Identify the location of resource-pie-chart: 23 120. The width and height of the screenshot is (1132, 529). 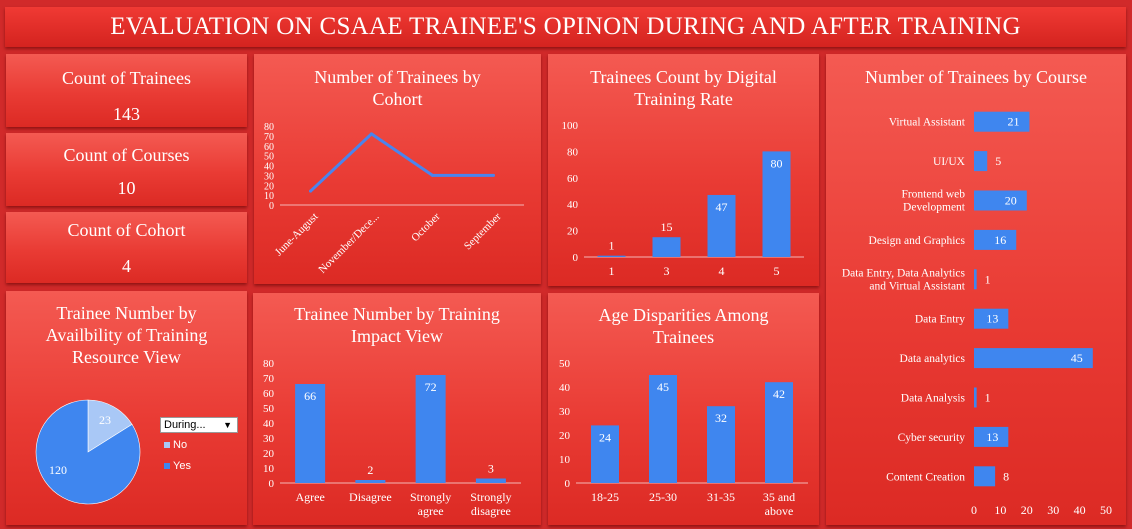
(88, 452).